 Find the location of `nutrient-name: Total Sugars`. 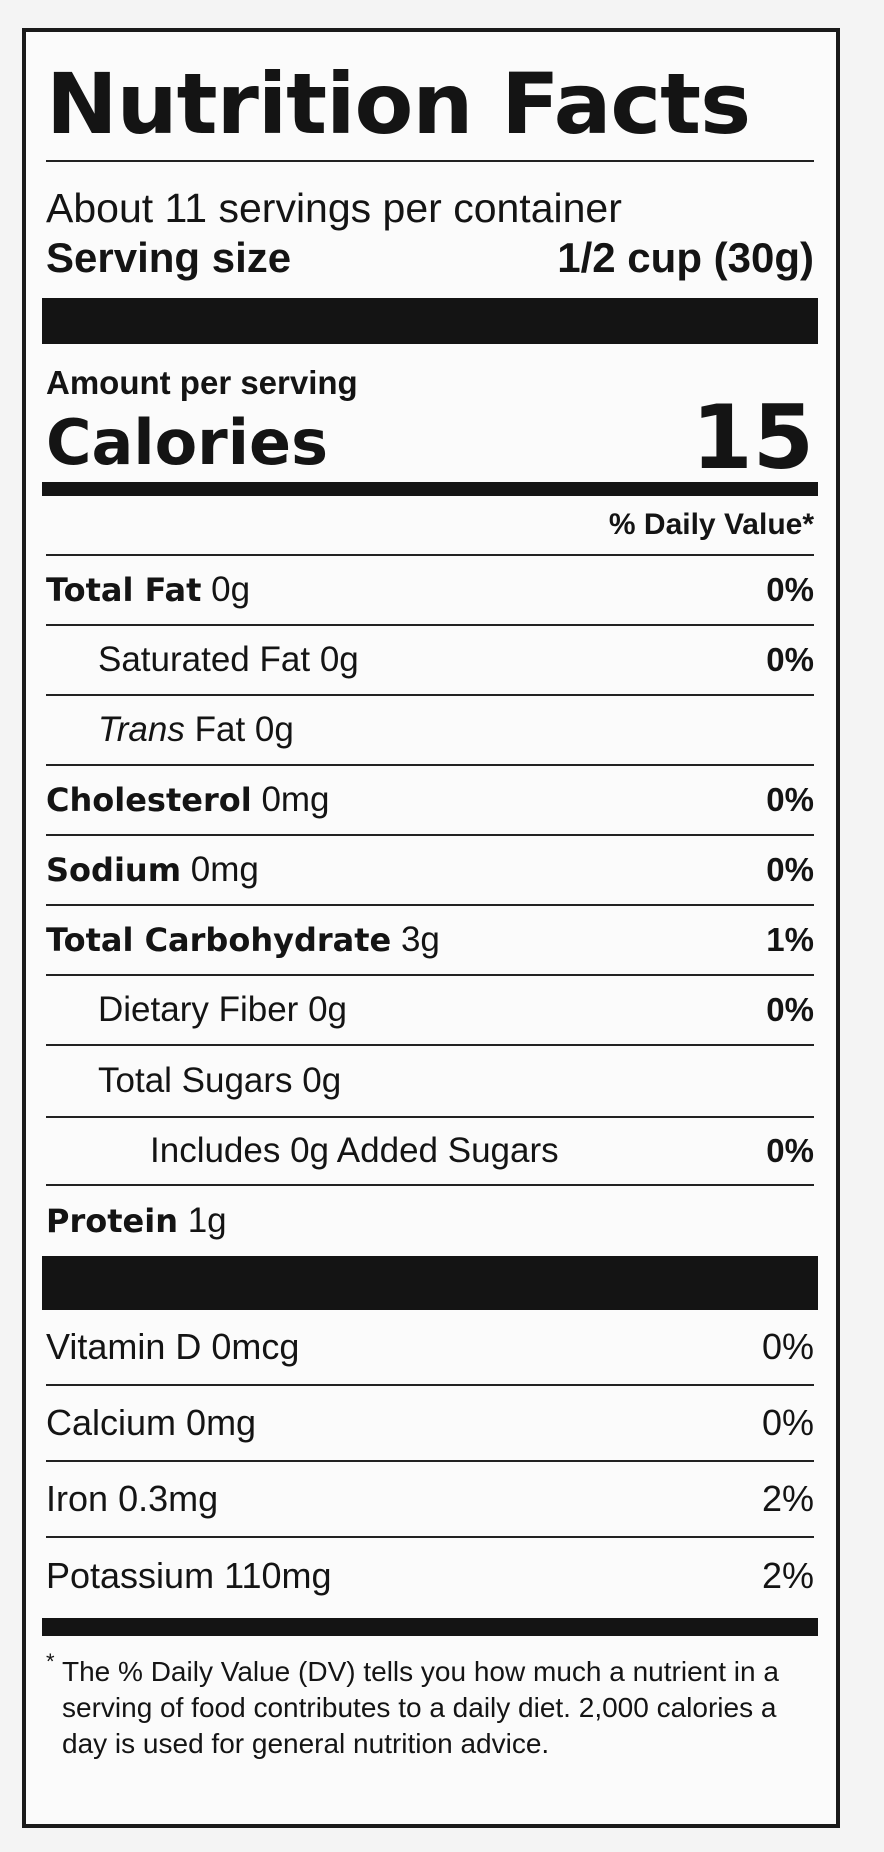

nutrient-name: Total Sugars is located at coordinates (195, 1080).